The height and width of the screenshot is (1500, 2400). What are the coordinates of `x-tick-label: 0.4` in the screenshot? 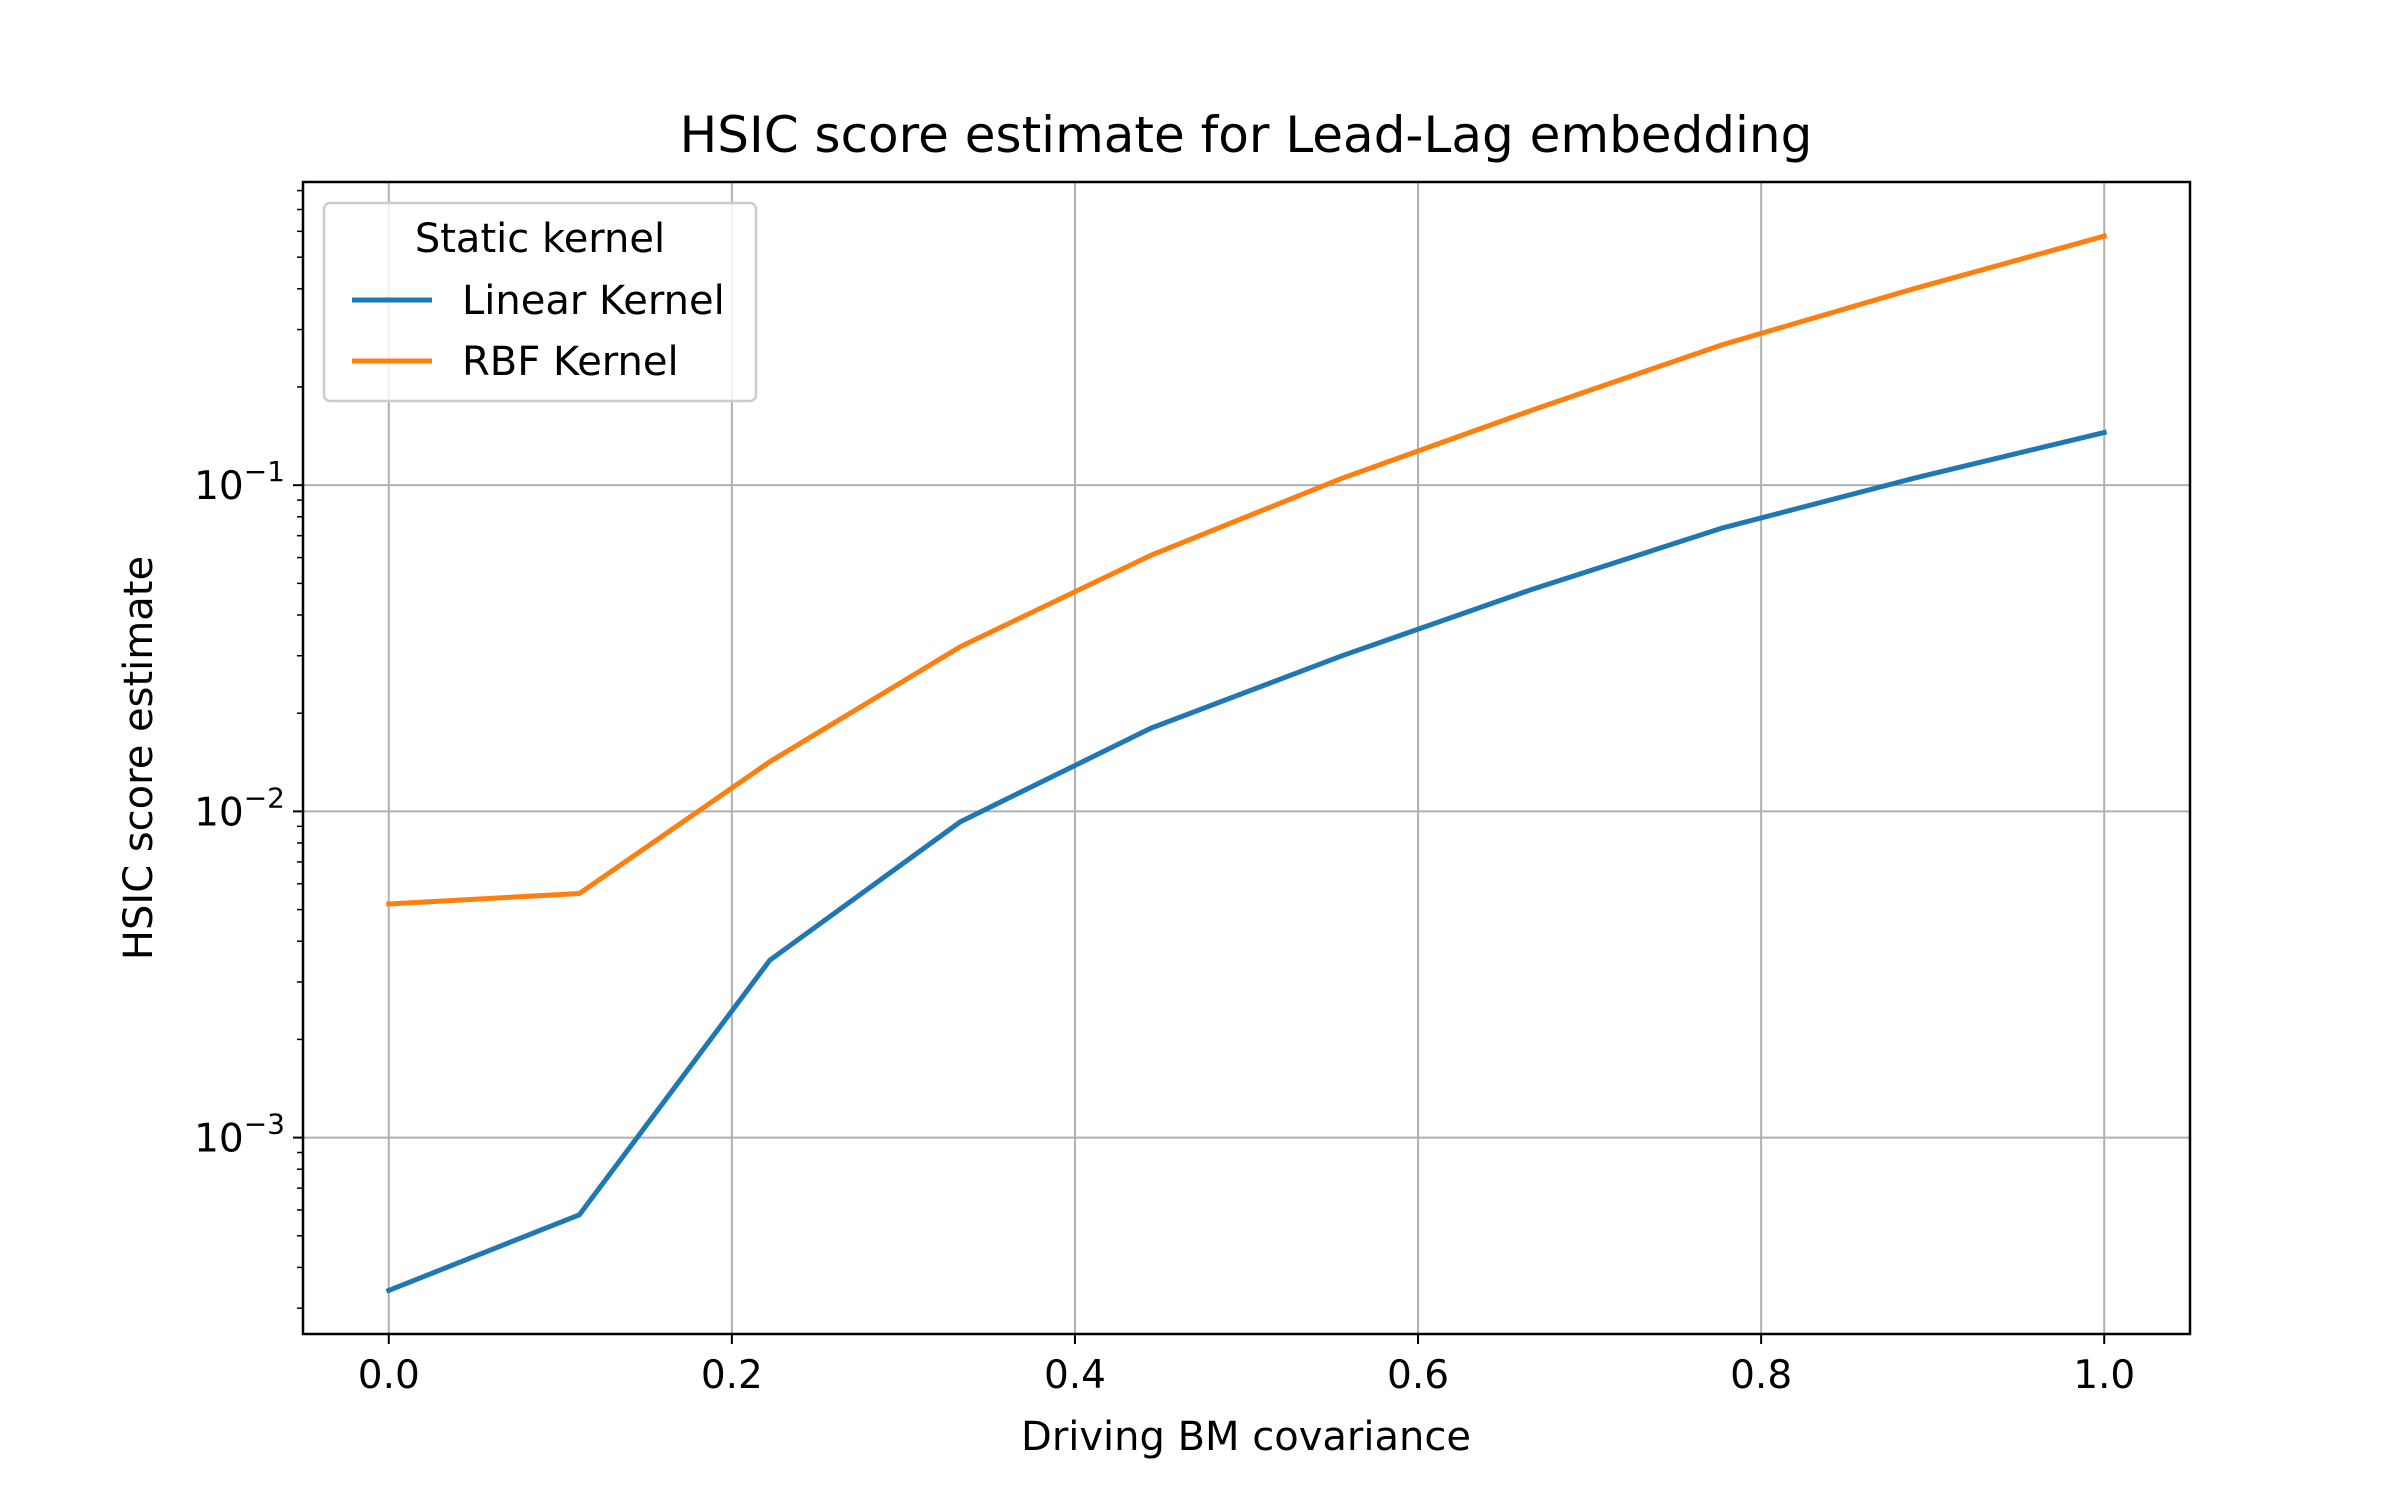 It's located at (1075, 1375).